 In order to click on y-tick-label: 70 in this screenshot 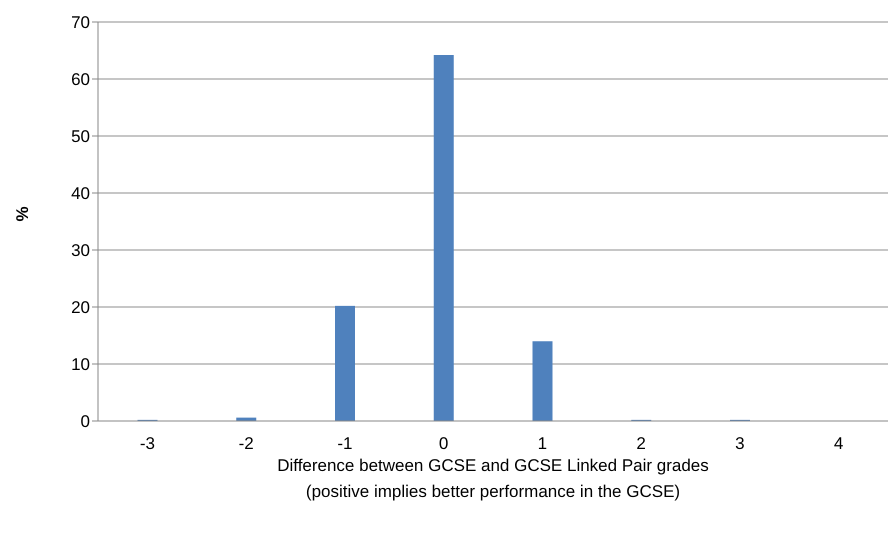, I will do `click(80, 22)`.